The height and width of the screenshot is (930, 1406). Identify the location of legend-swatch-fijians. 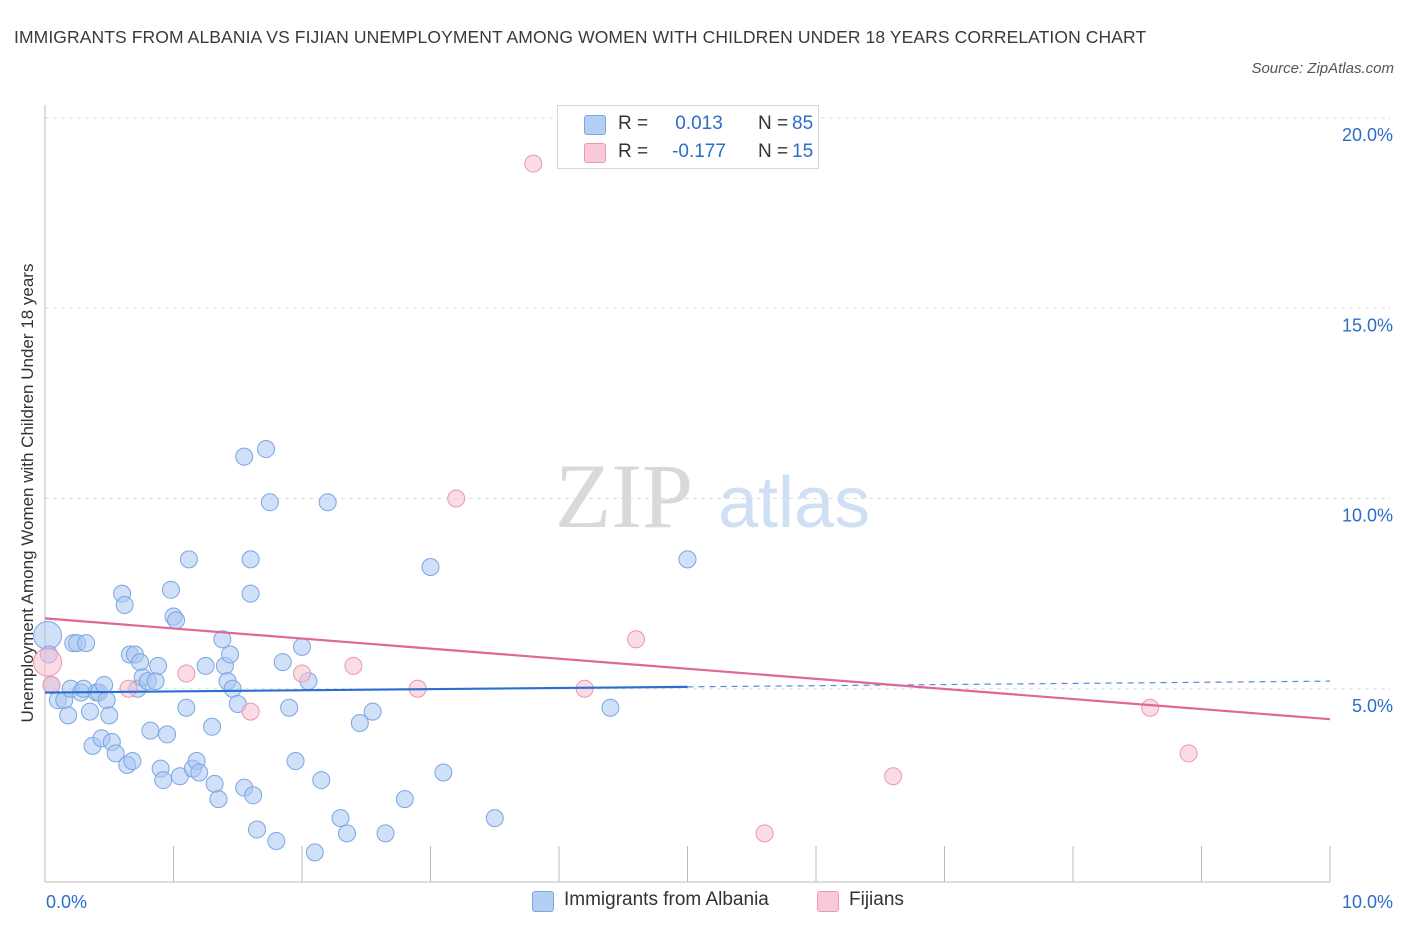
(595, 153).